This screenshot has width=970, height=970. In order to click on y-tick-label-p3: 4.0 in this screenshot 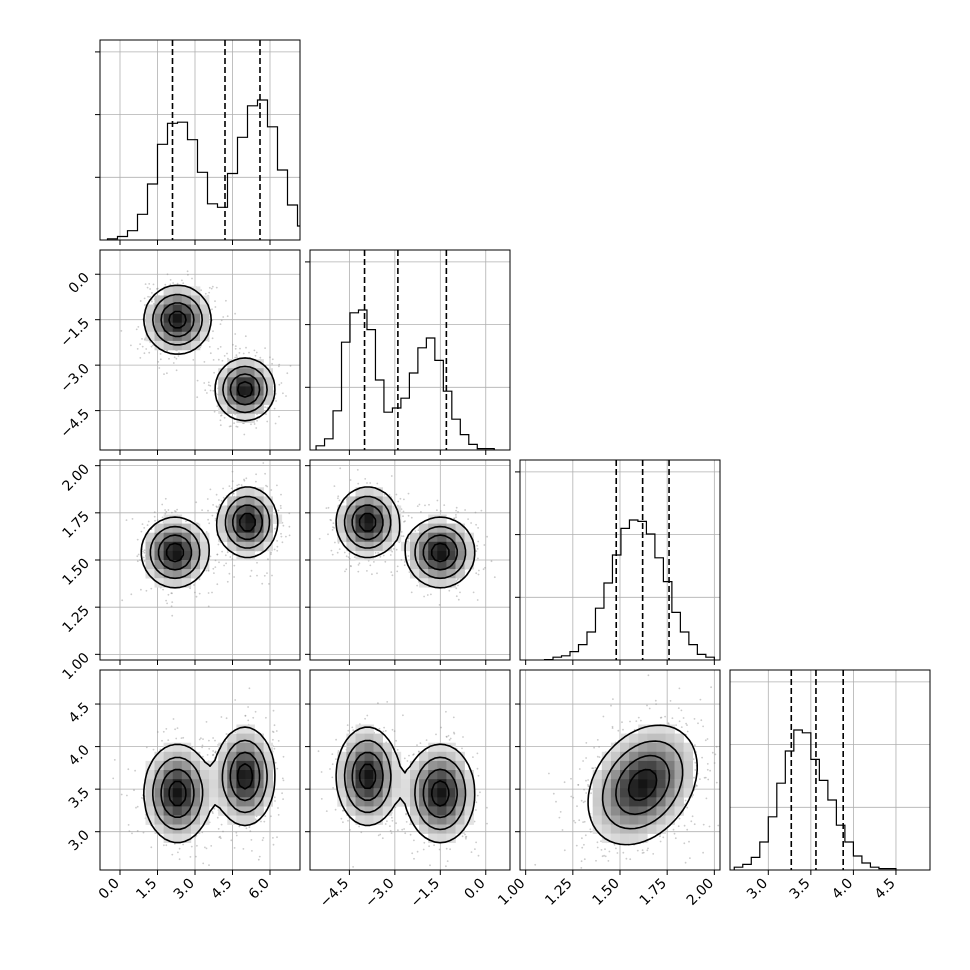, I will do `click(79, 755)`.